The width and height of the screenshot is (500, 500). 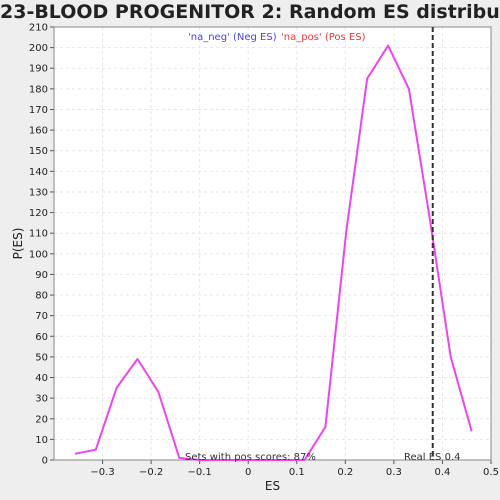 What do you see at coordinates (41, 399) in the screenshot?
I see `y-tick-label: 30` at bounding box center [41, 399].